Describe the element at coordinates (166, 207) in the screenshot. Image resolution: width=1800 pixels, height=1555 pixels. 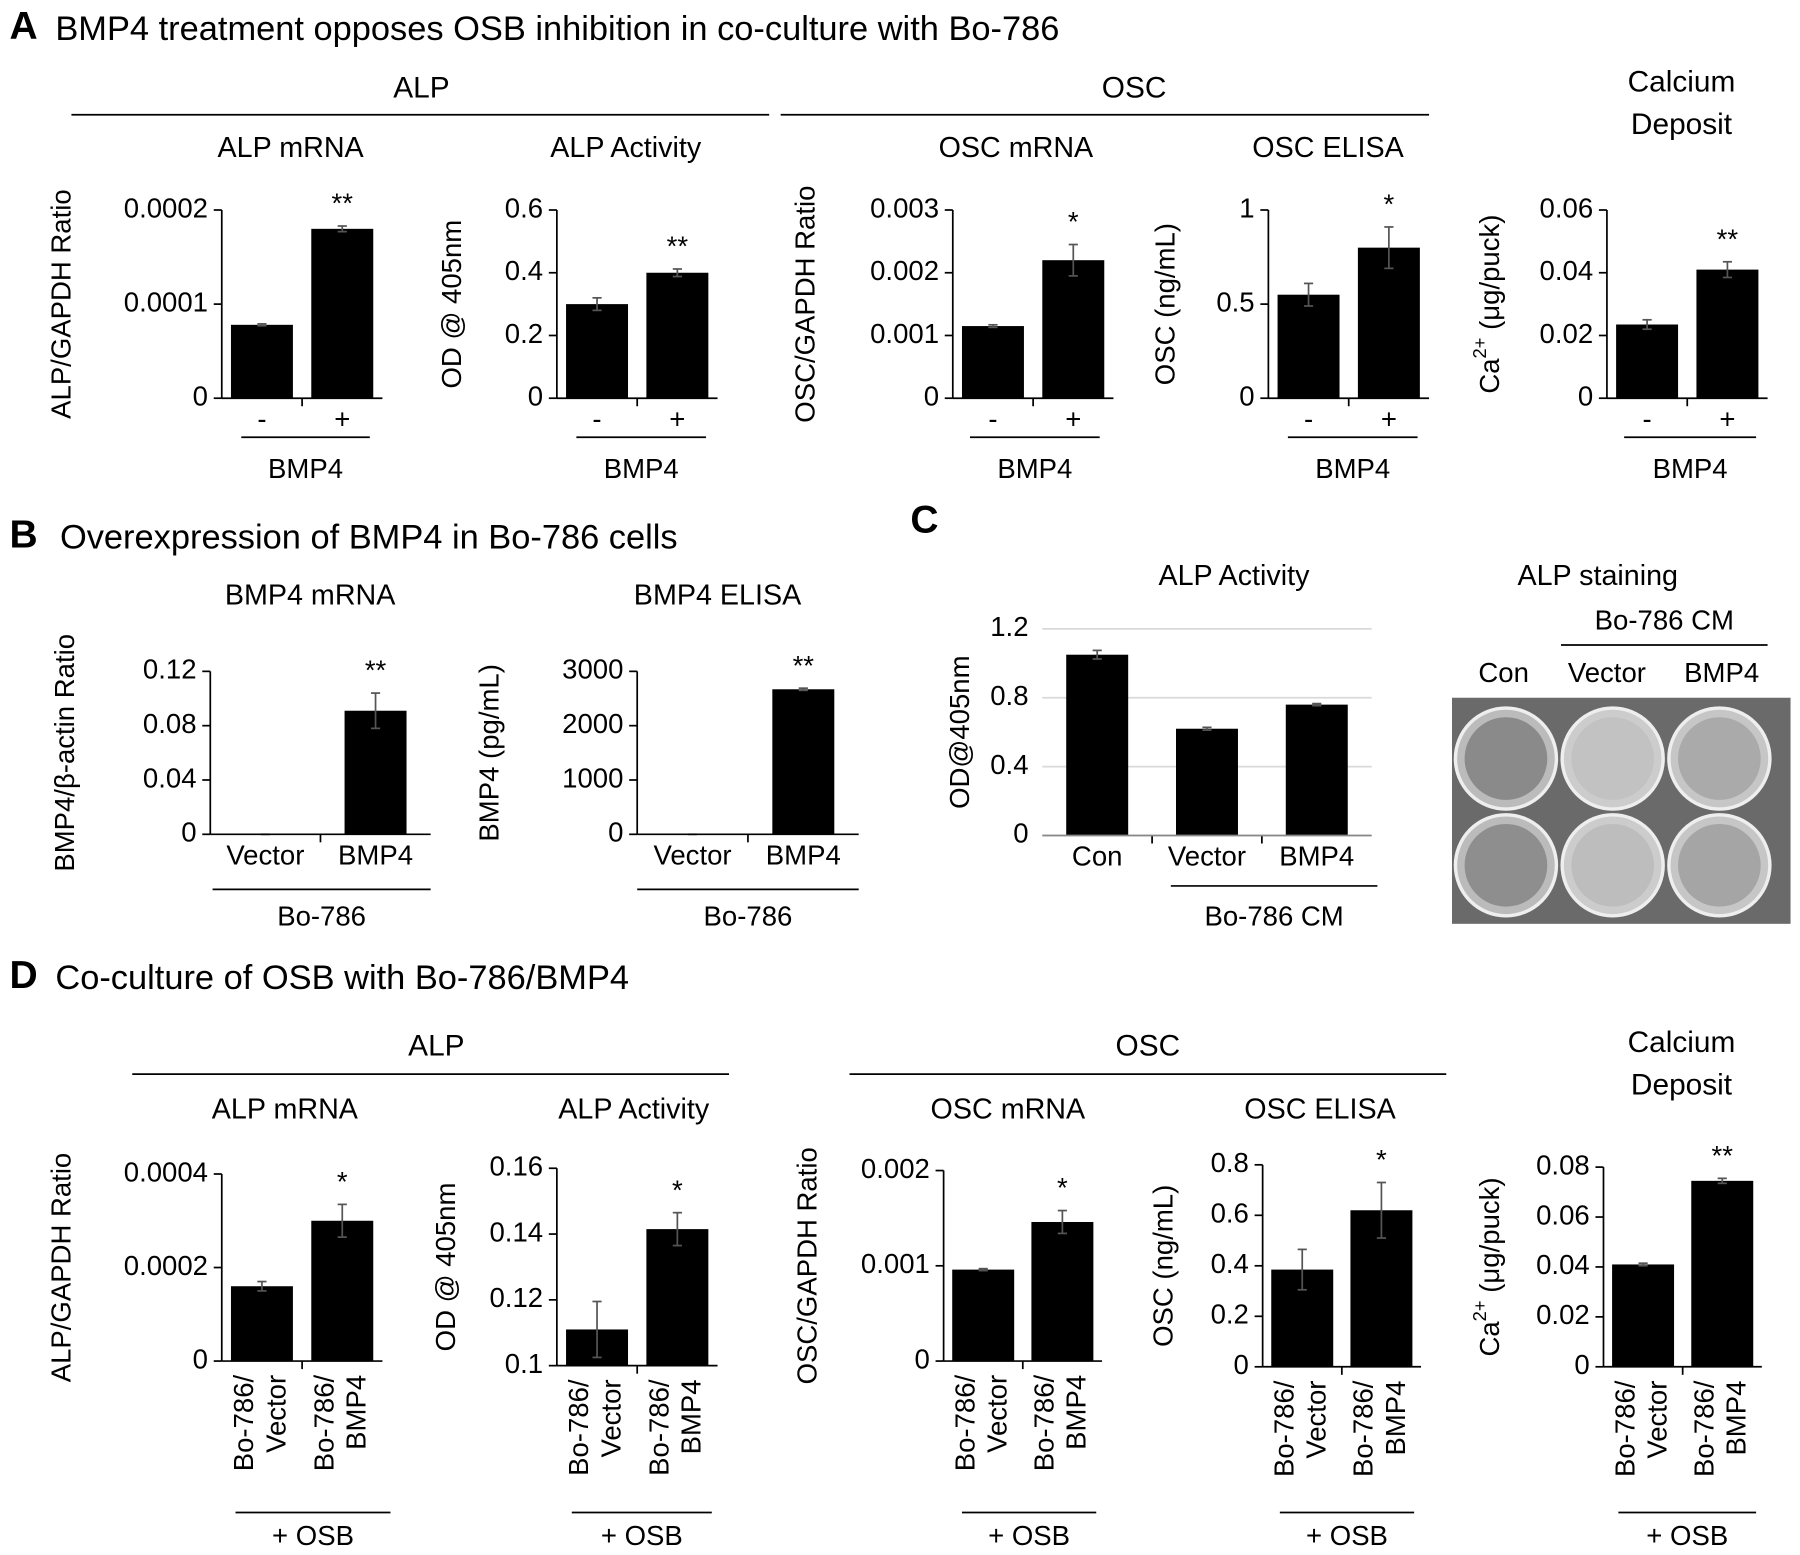
I see `y-tick-label: 0.0002` at that location.